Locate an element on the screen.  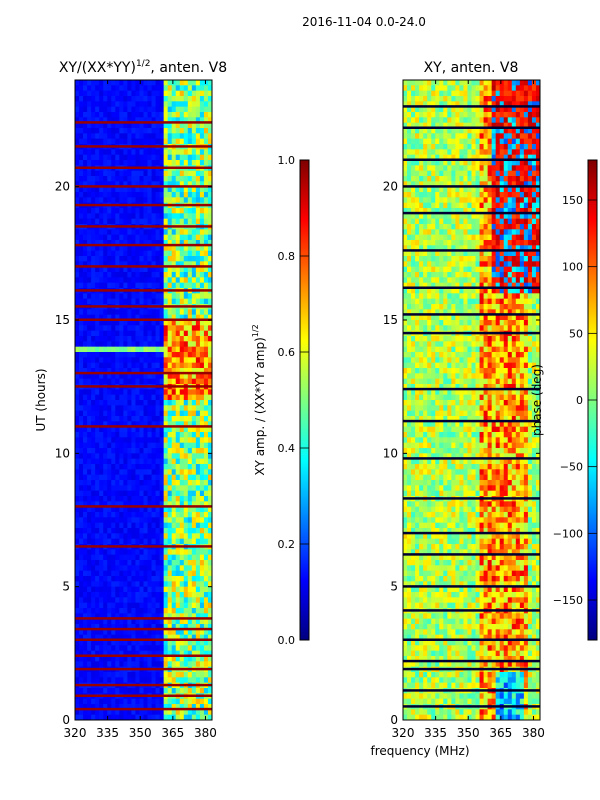
colorbar-tick-label: 0.6 is located at coordinates (287, 352).